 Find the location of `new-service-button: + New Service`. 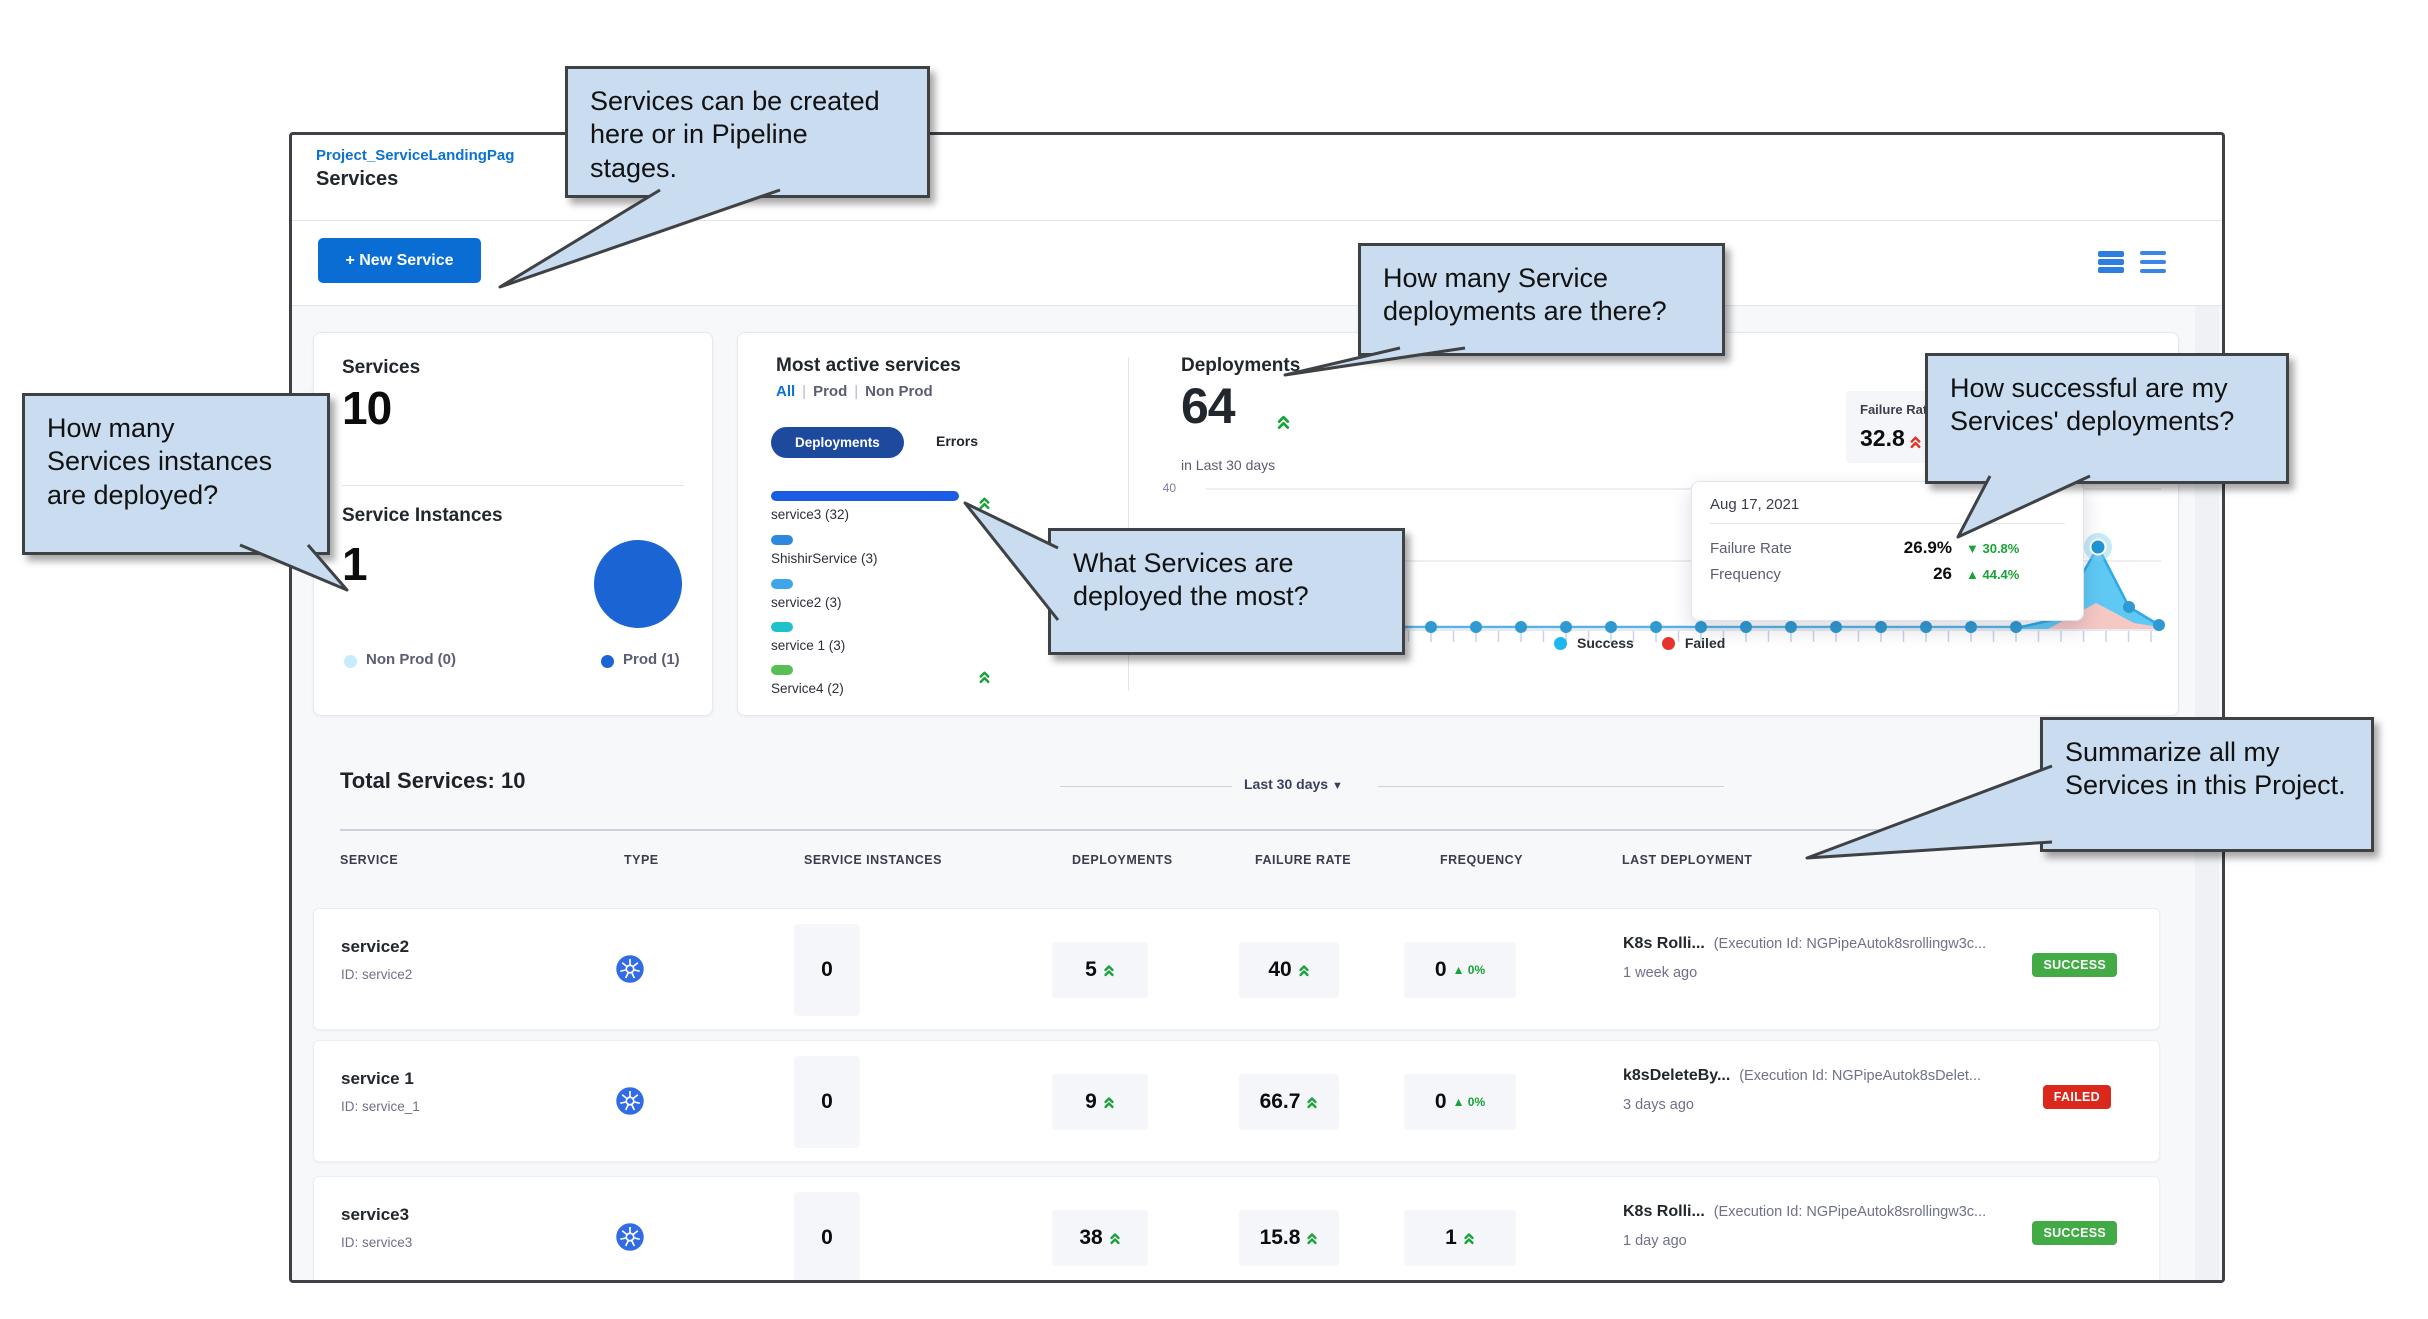

new-service-button: + New Service is located at coordinates (399, 260).